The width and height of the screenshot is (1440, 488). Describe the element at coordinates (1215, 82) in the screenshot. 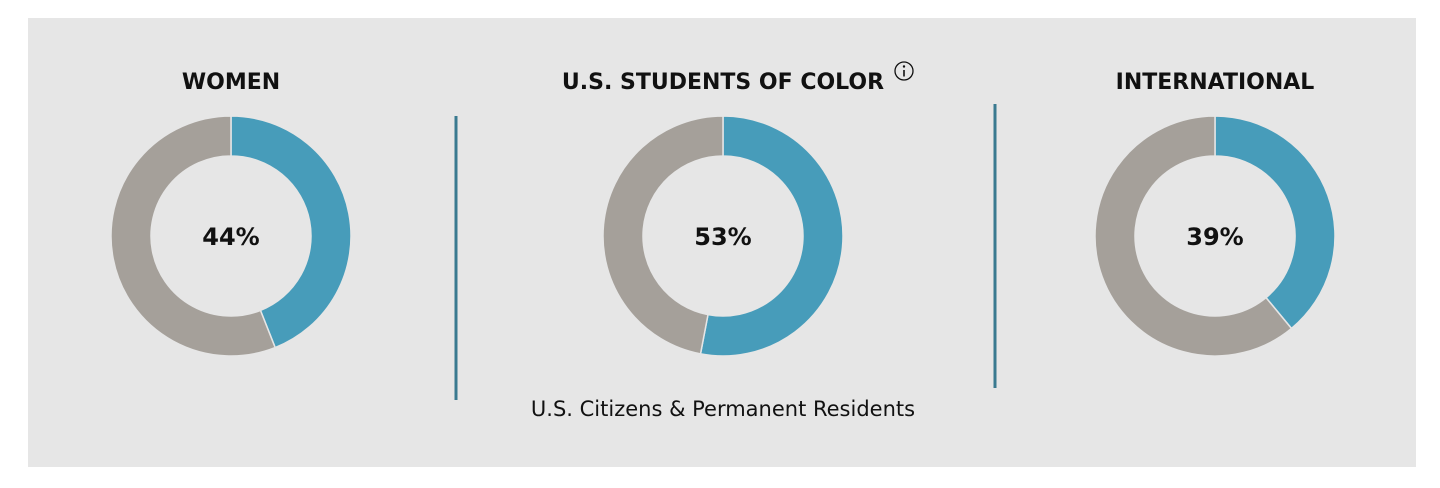

I see `chart-title: INTERNATIONAL` at that location.